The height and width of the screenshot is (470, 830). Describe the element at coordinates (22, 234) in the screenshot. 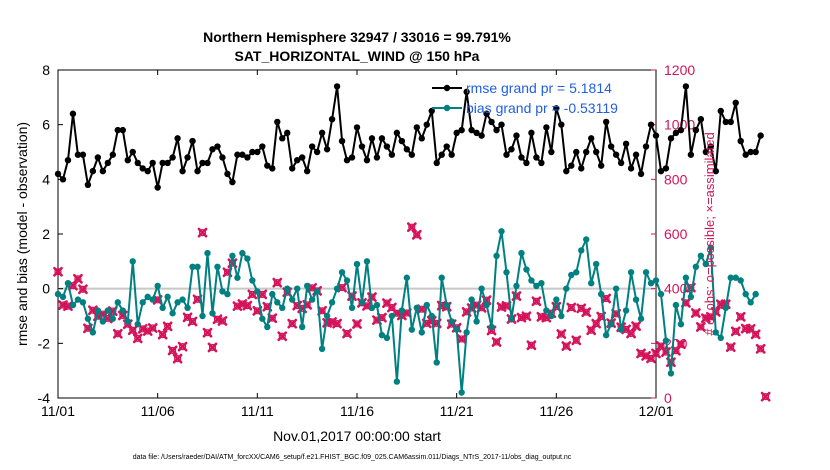

I see `y-axis-label: rmse and bias (model - observation)` at that location.